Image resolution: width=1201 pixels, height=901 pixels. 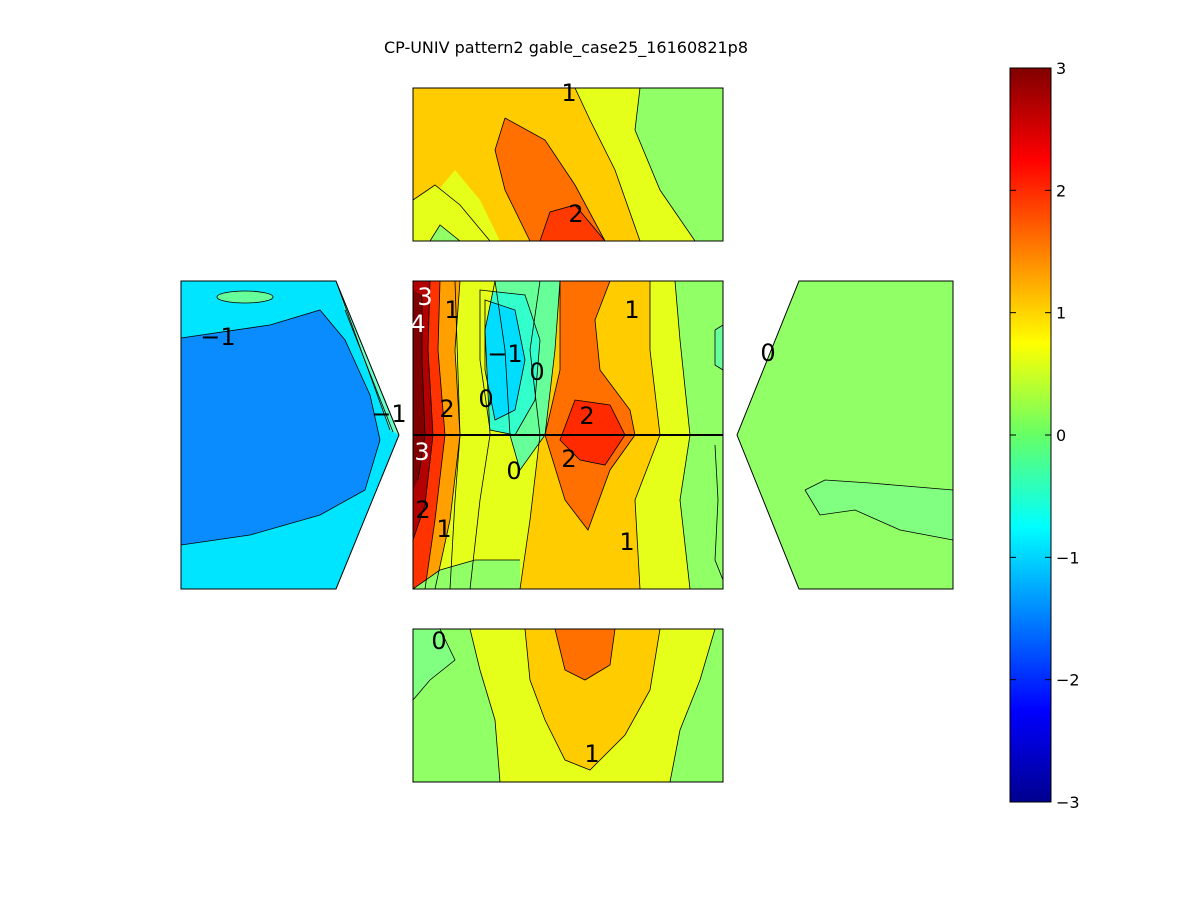 What do you see at coordinates (513, 471) in the screenshot?
I see `center-face-label-0-lower: 0` at bounding box center [513, 471].